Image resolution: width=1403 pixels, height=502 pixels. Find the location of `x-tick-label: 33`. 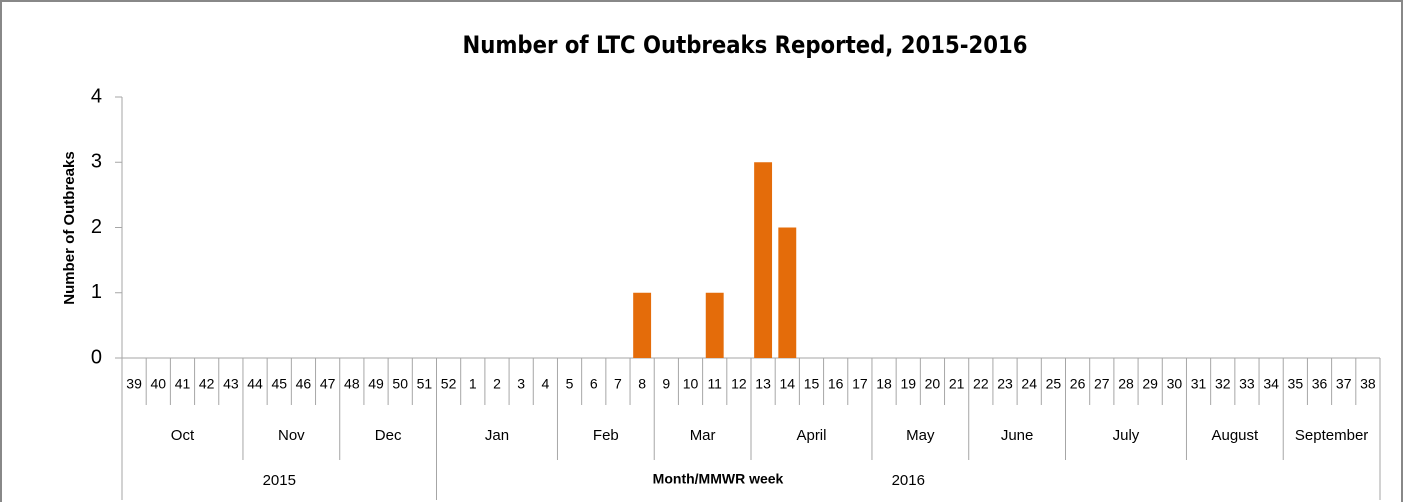

x-tick-label: 33 is located at coordinates (1247, 384).